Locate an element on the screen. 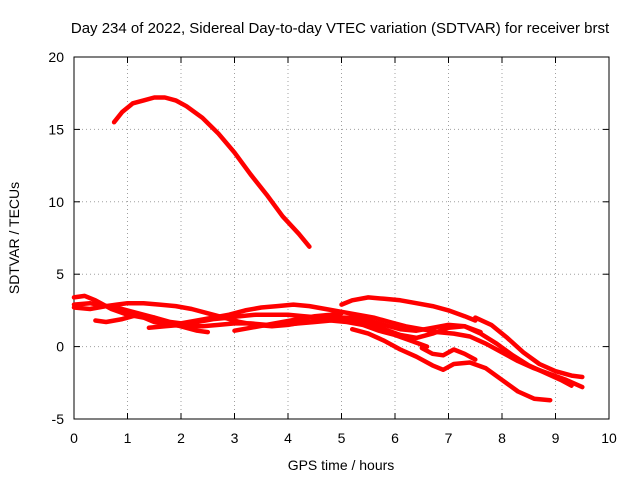  x-tick-label: 6 is located at coordinates (395, 438).